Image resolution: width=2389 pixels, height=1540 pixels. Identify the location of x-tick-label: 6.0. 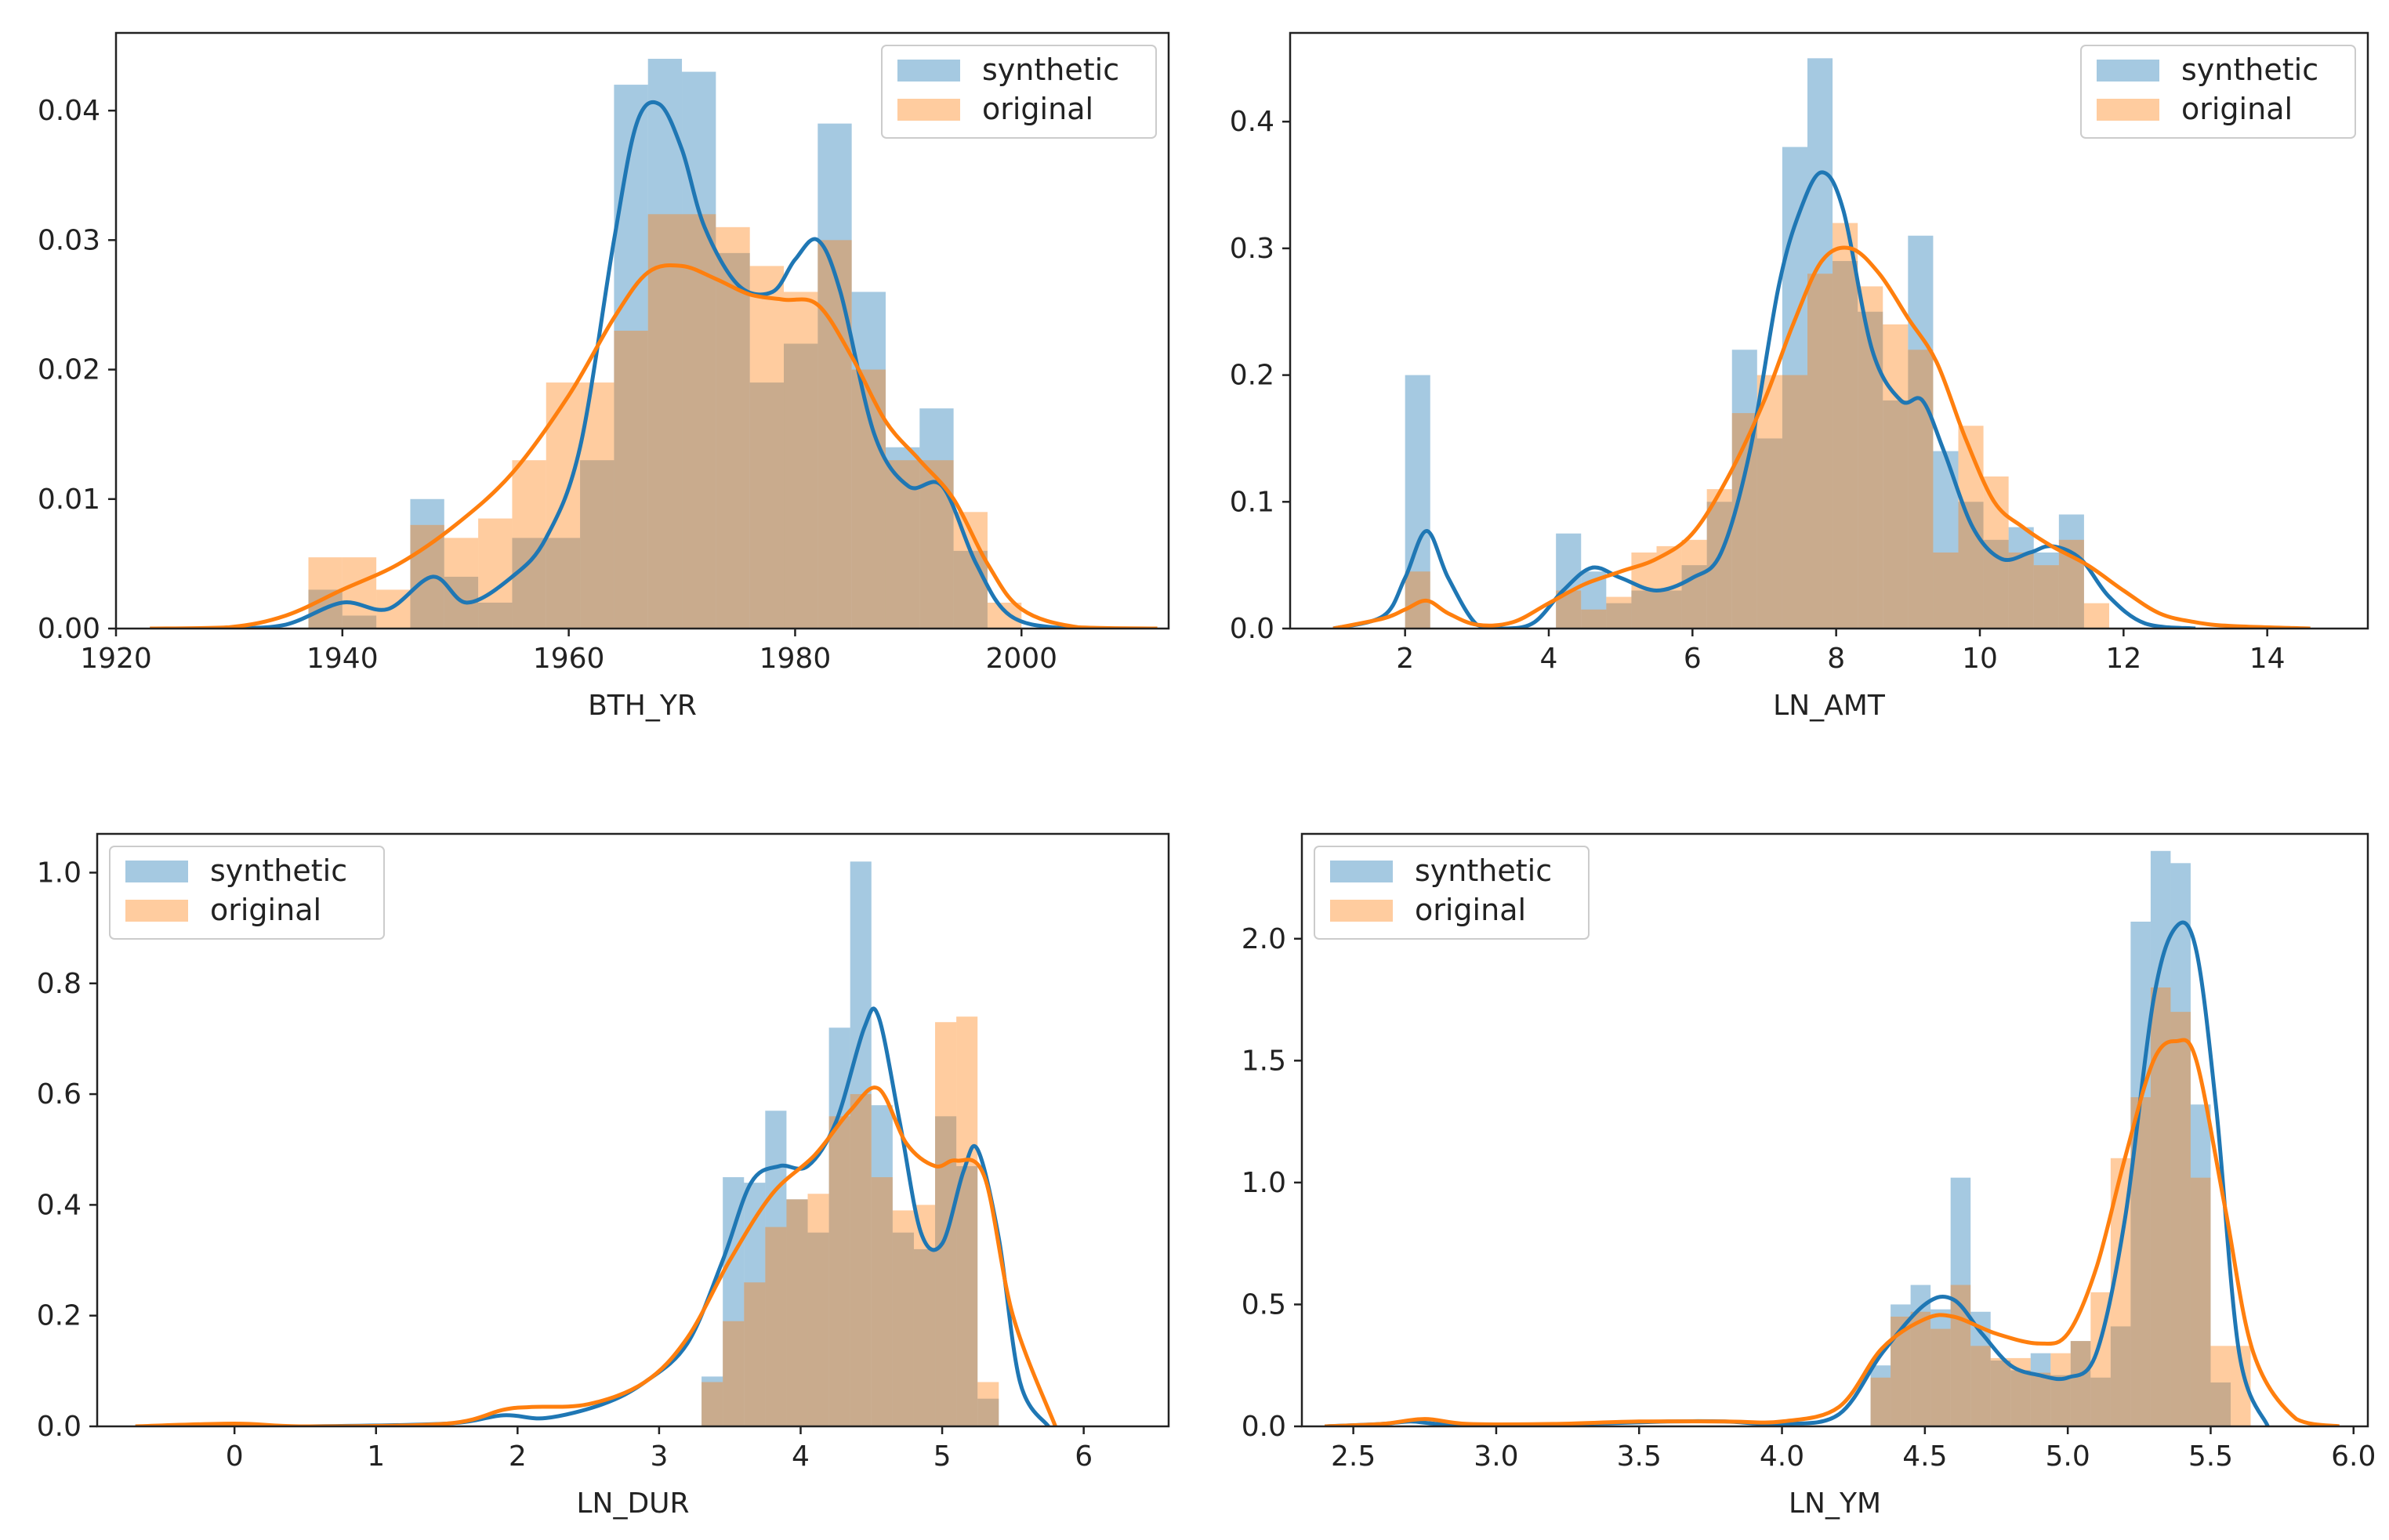
(2353, 1456).